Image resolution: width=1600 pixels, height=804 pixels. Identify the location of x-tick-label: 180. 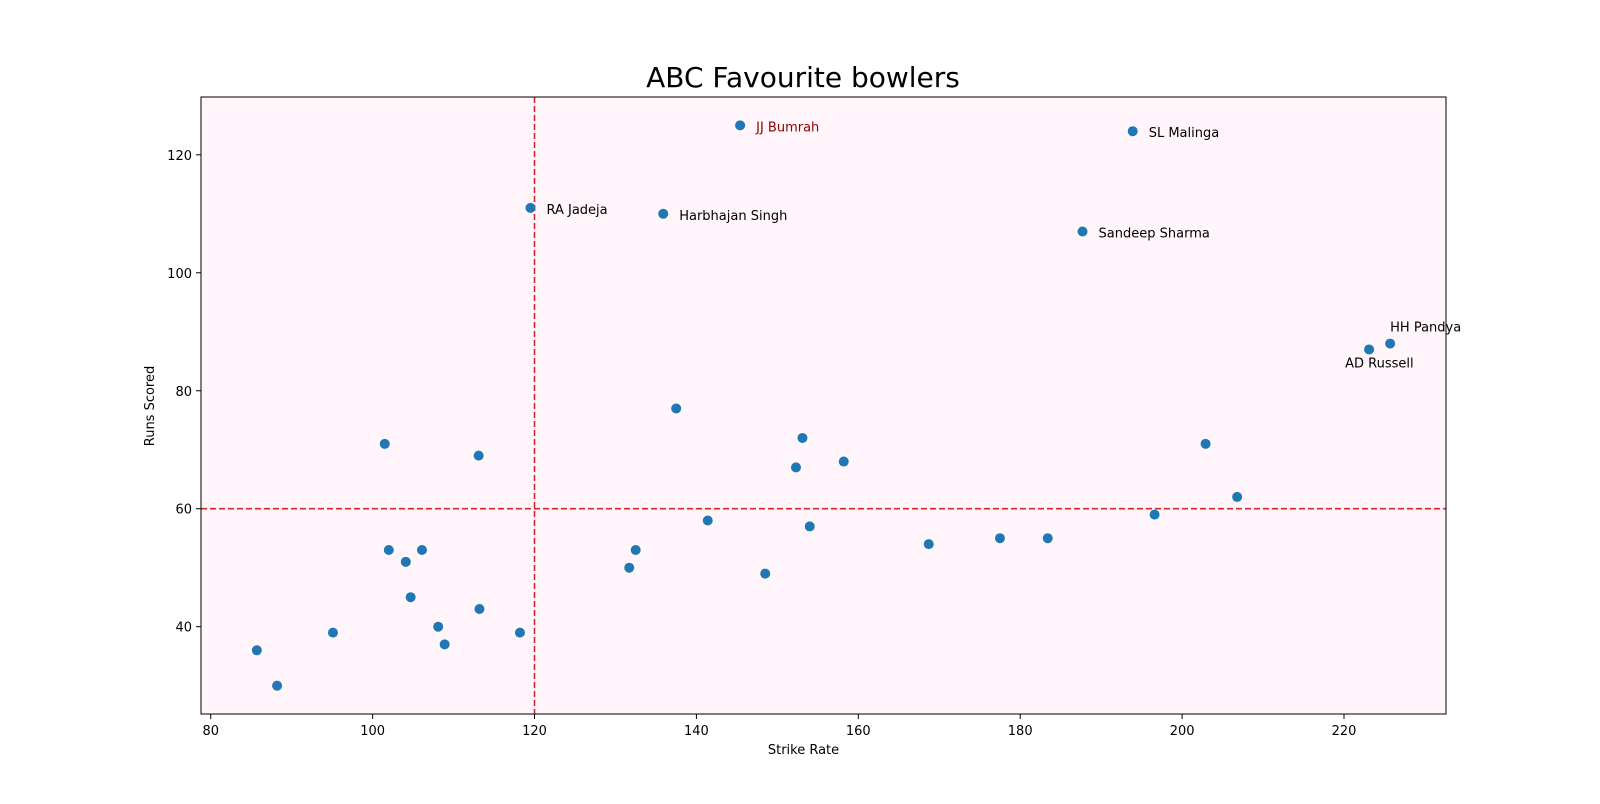
(1020, 731).